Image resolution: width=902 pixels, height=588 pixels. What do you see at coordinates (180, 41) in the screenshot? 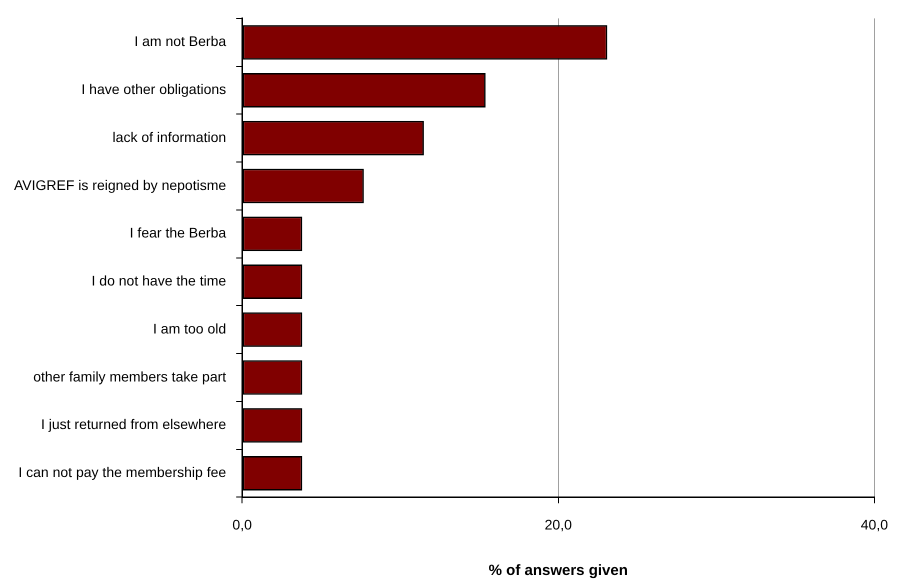
I see `y-tick-label: I am not Berba` at bounding box center [180, 41].